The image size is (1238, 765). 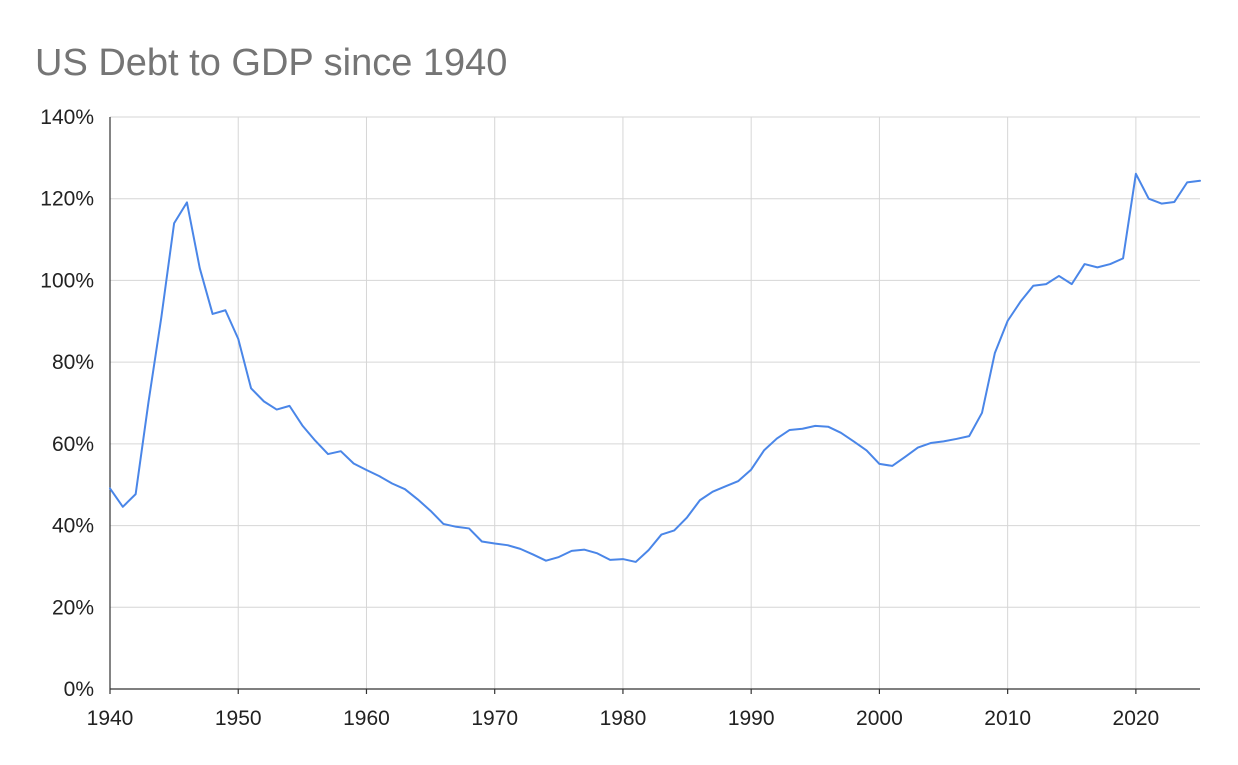 I want to click on y-tick-label: 120%, so click(x=67, y=199).